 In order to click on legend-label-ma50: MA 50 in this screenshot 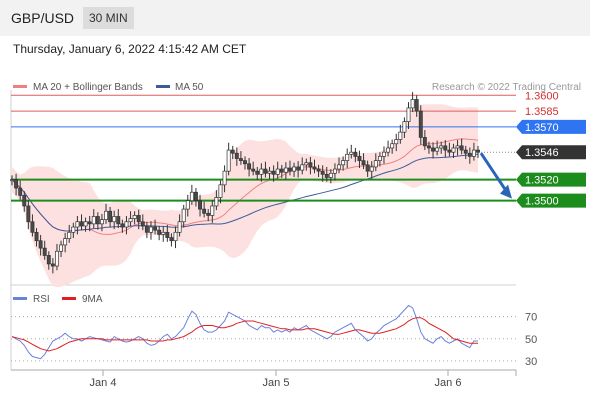, I will do `click(189, 87)`.